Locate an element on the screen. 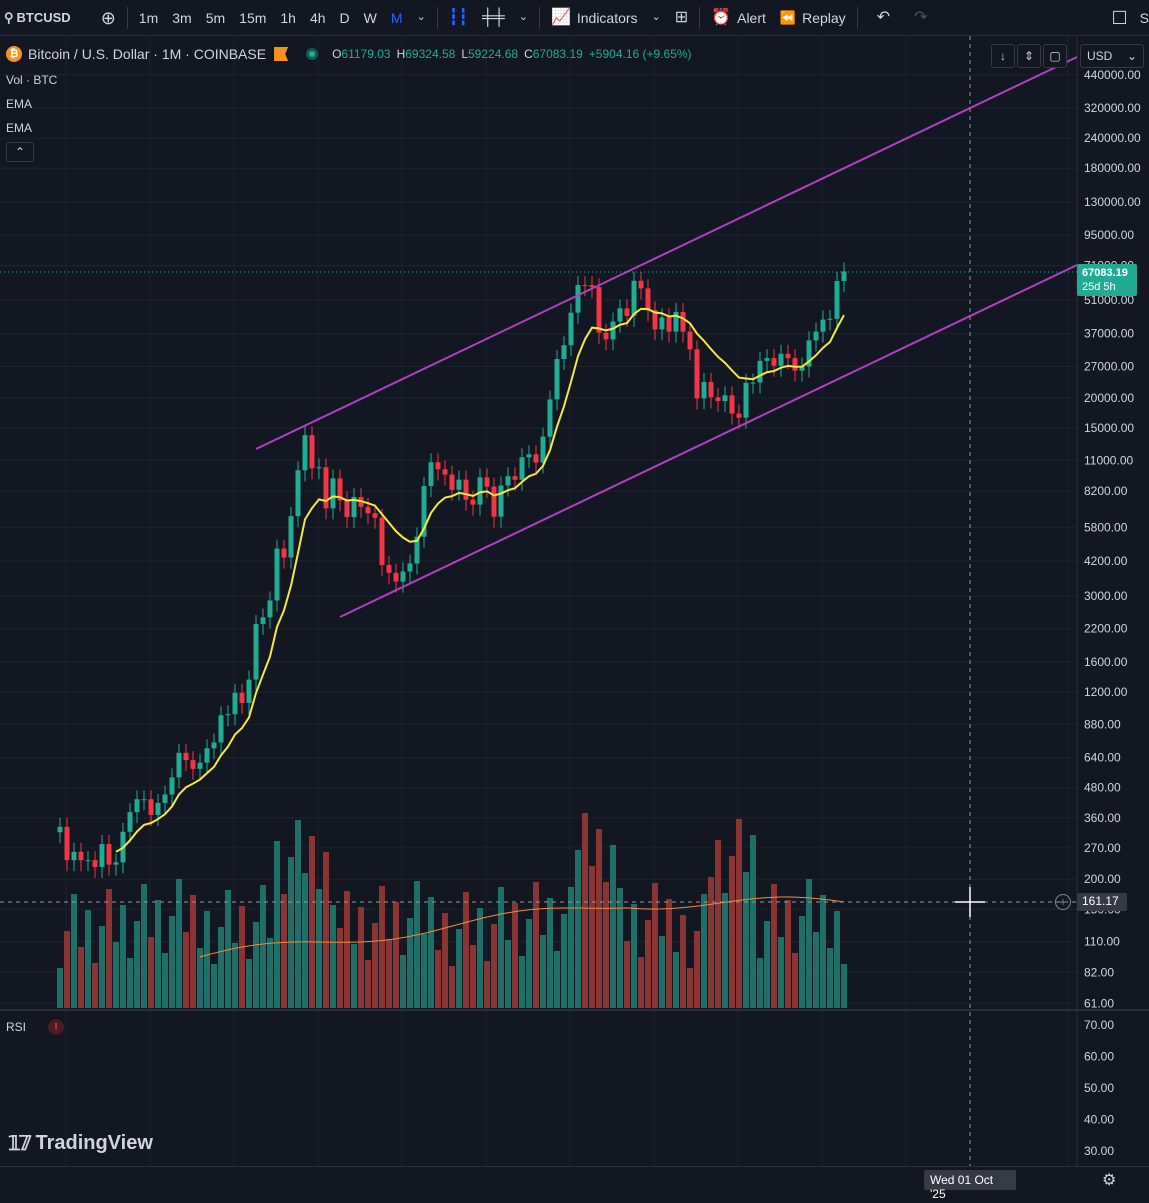  fullscreen-button: ☐ is located at coordinates (1116, 18).